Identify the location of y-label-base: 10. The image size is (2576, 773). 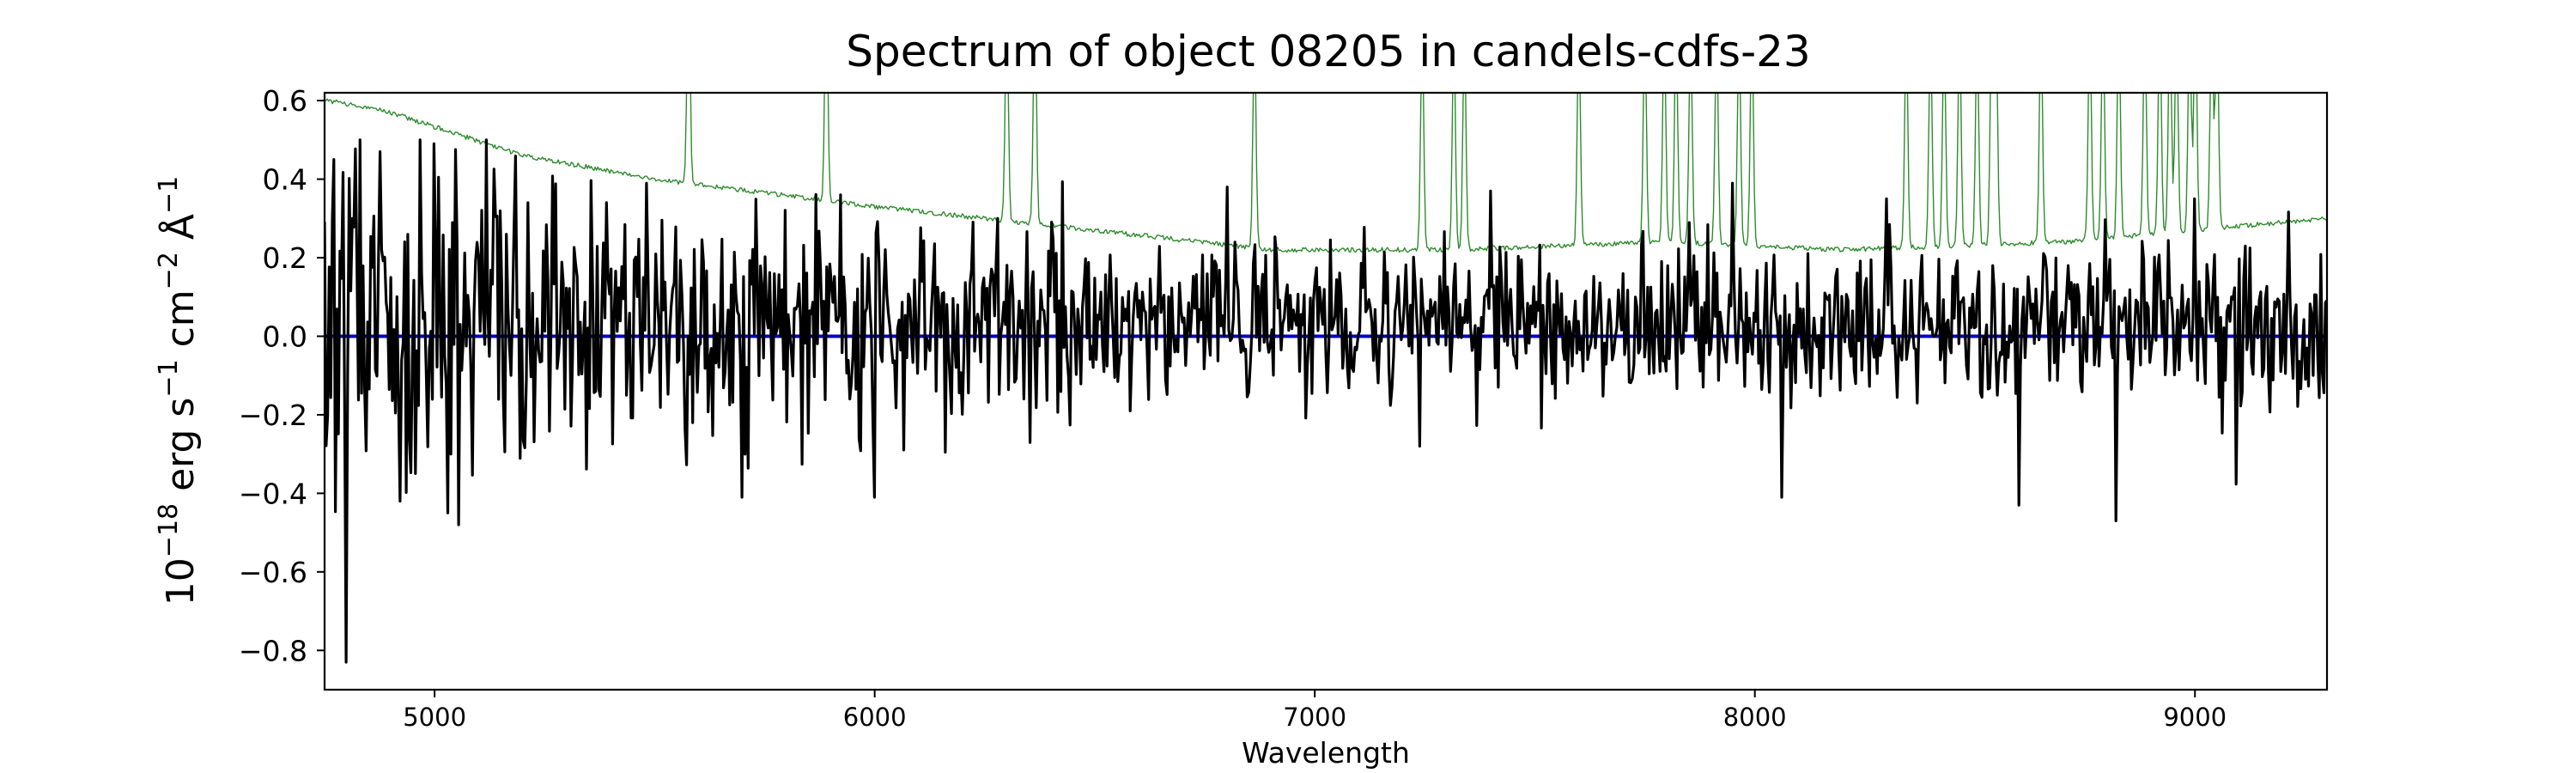
(181, 581).